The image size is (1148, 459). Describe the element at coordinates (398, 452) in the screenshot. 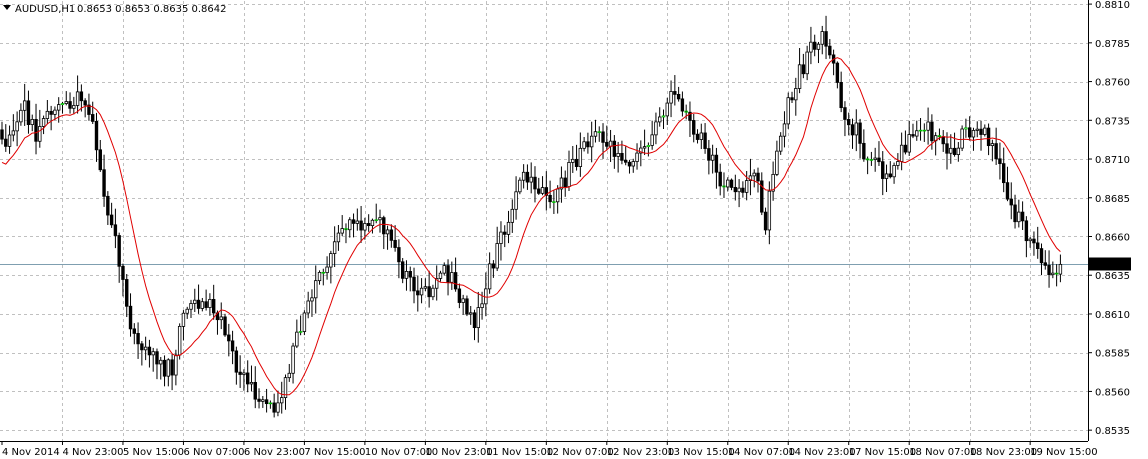

I see `x-tick-label-6: 10 Nov 07:00` at that location.